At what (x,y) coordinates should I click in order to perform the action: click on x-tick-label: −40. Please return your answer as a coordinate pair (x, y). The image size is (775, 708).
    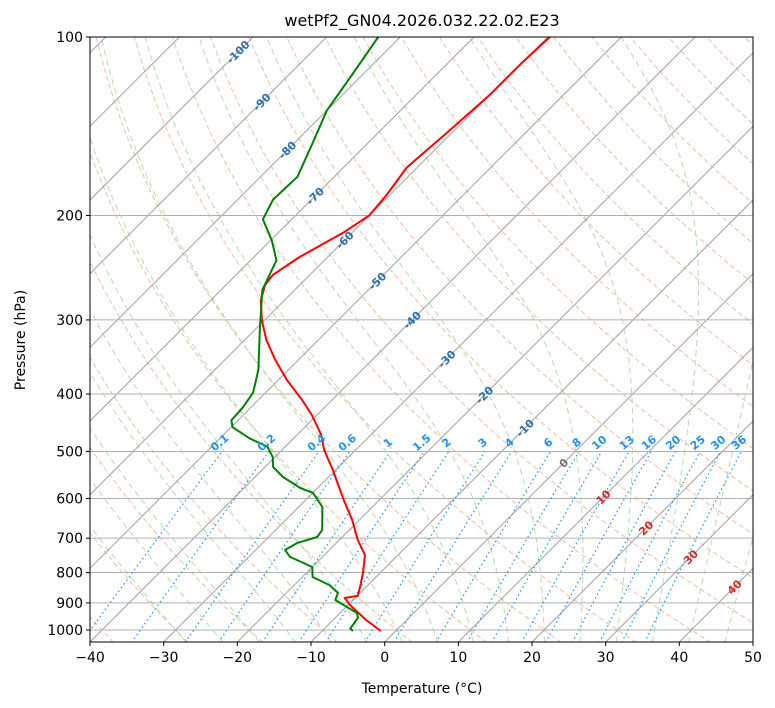
    Looking at the image, I should click on (90, 658).